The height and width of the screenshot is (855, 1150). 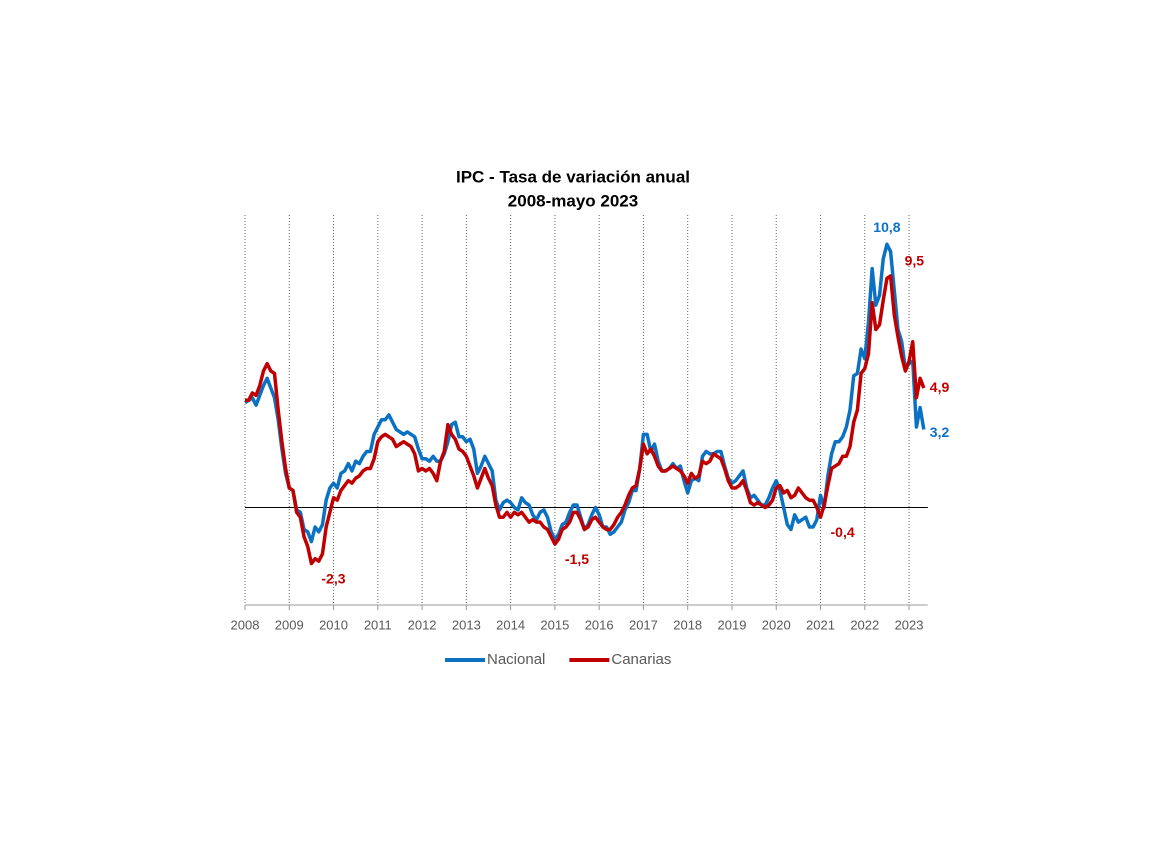 What do you see at coordinates (554, 624) in the screenshot?
I see `x-tick-label: 2015` at bounding box center [554, 624].